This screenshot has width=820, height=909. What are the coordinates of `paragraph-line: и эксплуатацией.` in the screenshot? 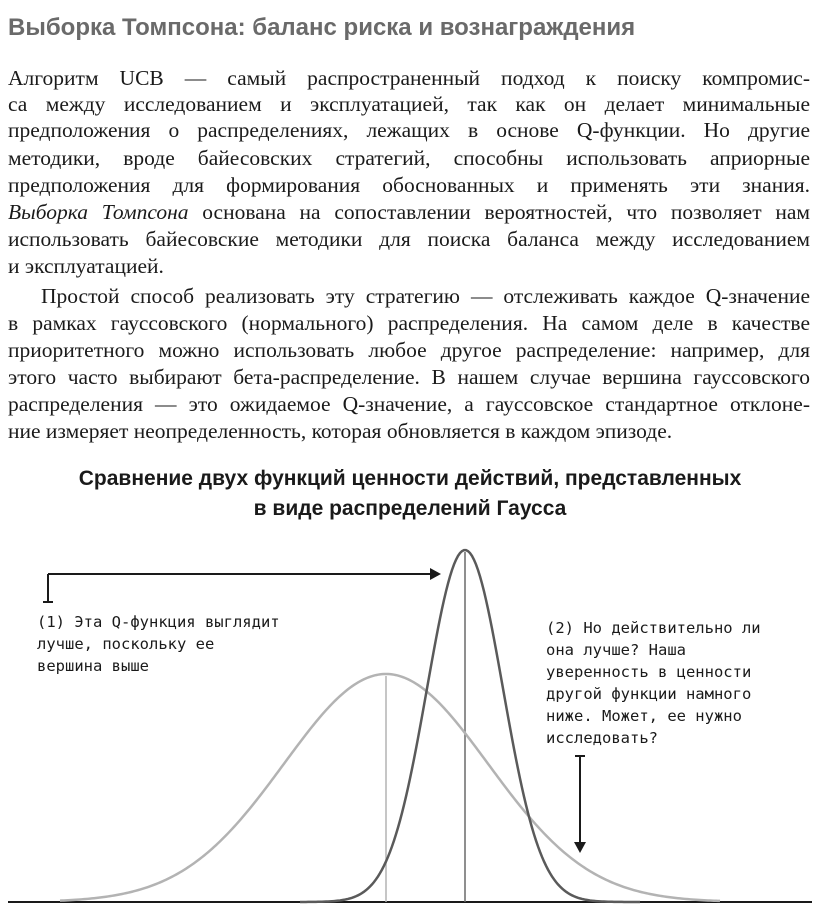 It's located at (86, 266).